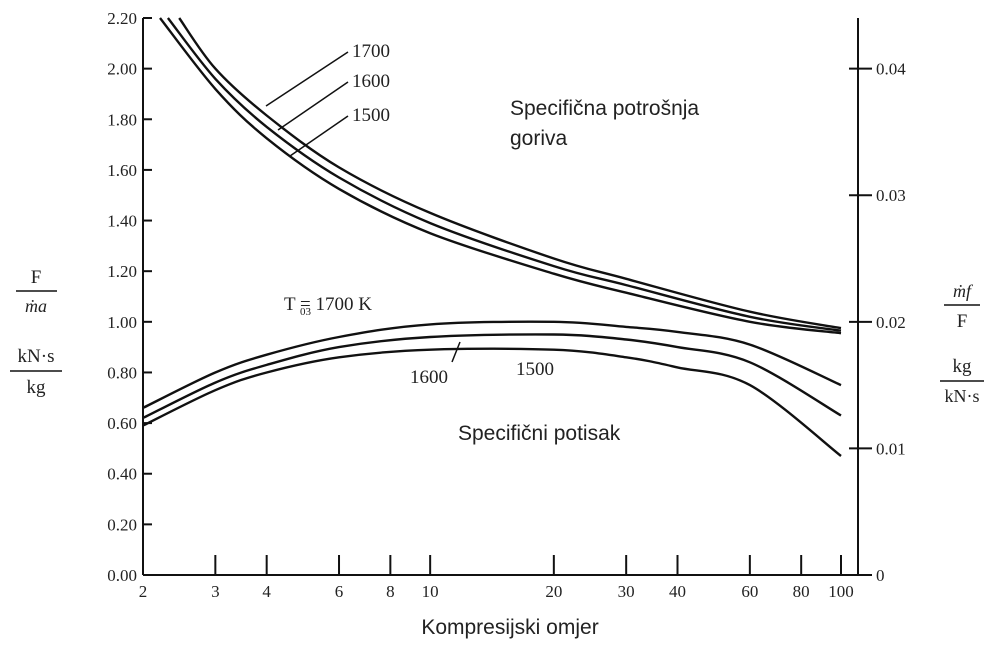 Image resolution: width=985 pixels, height=645 pixels. Describe the element at coordinates (962, 321) in the screenshot. I see `right-axis-label-denominator: F` at that location.